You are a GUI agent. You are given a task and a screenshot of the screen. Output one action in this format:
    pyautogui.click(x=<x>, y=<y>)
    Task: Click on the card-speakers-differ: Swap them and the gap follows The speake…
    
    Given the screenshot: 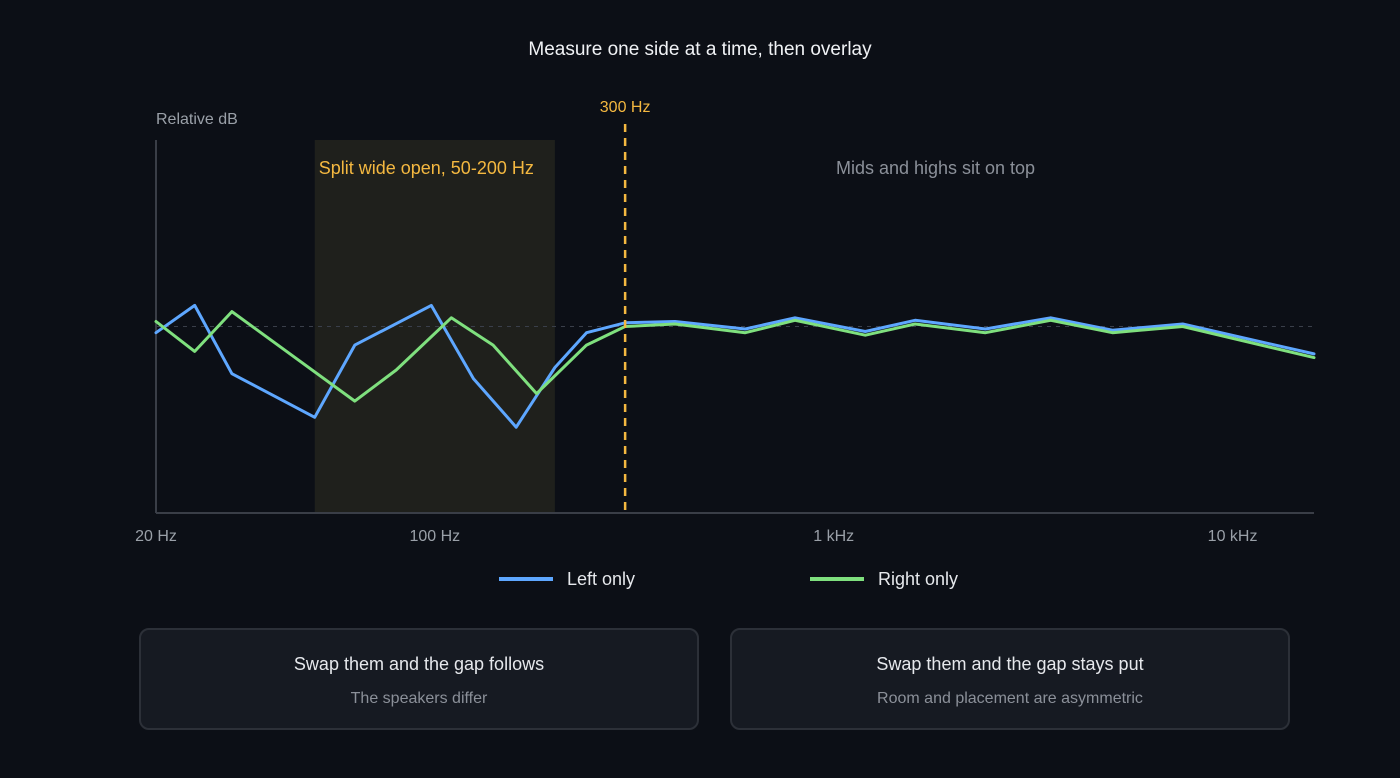 What is the action you would take?
    pyautogui.click(x=419, y=679)
    